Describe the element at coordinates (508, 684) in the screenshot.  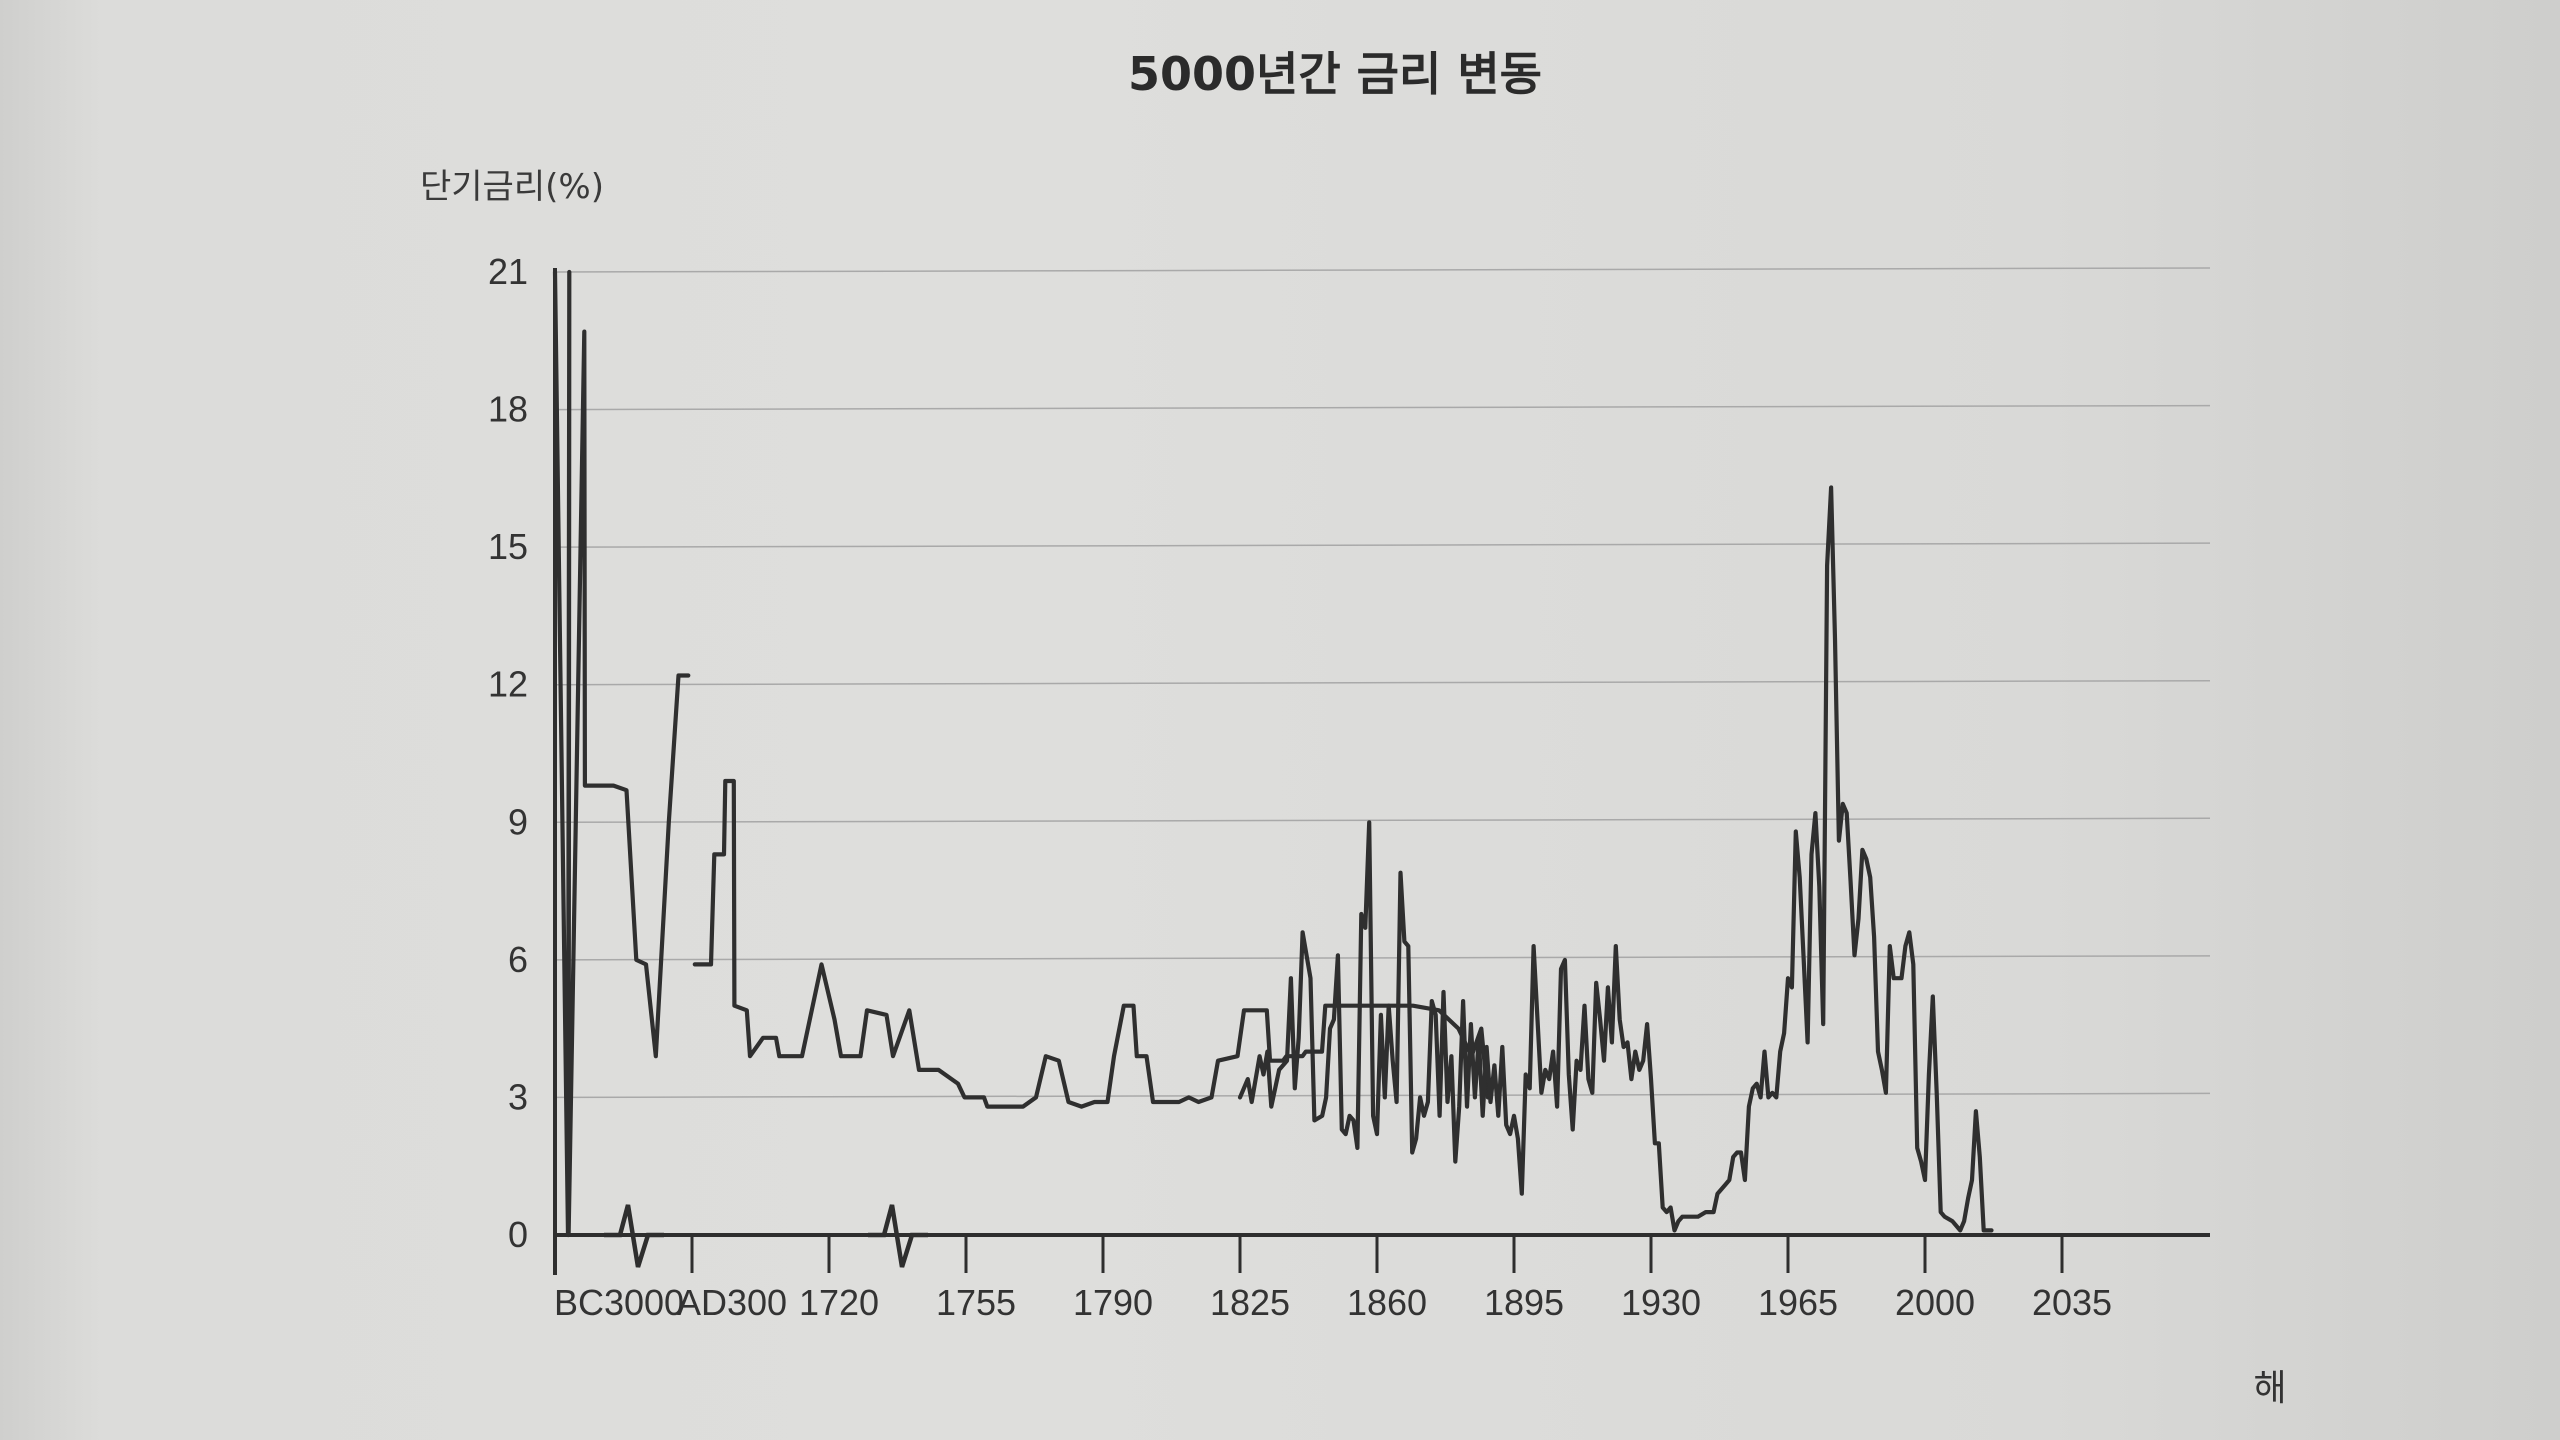
I see `y-tick-12: 12` at that location.